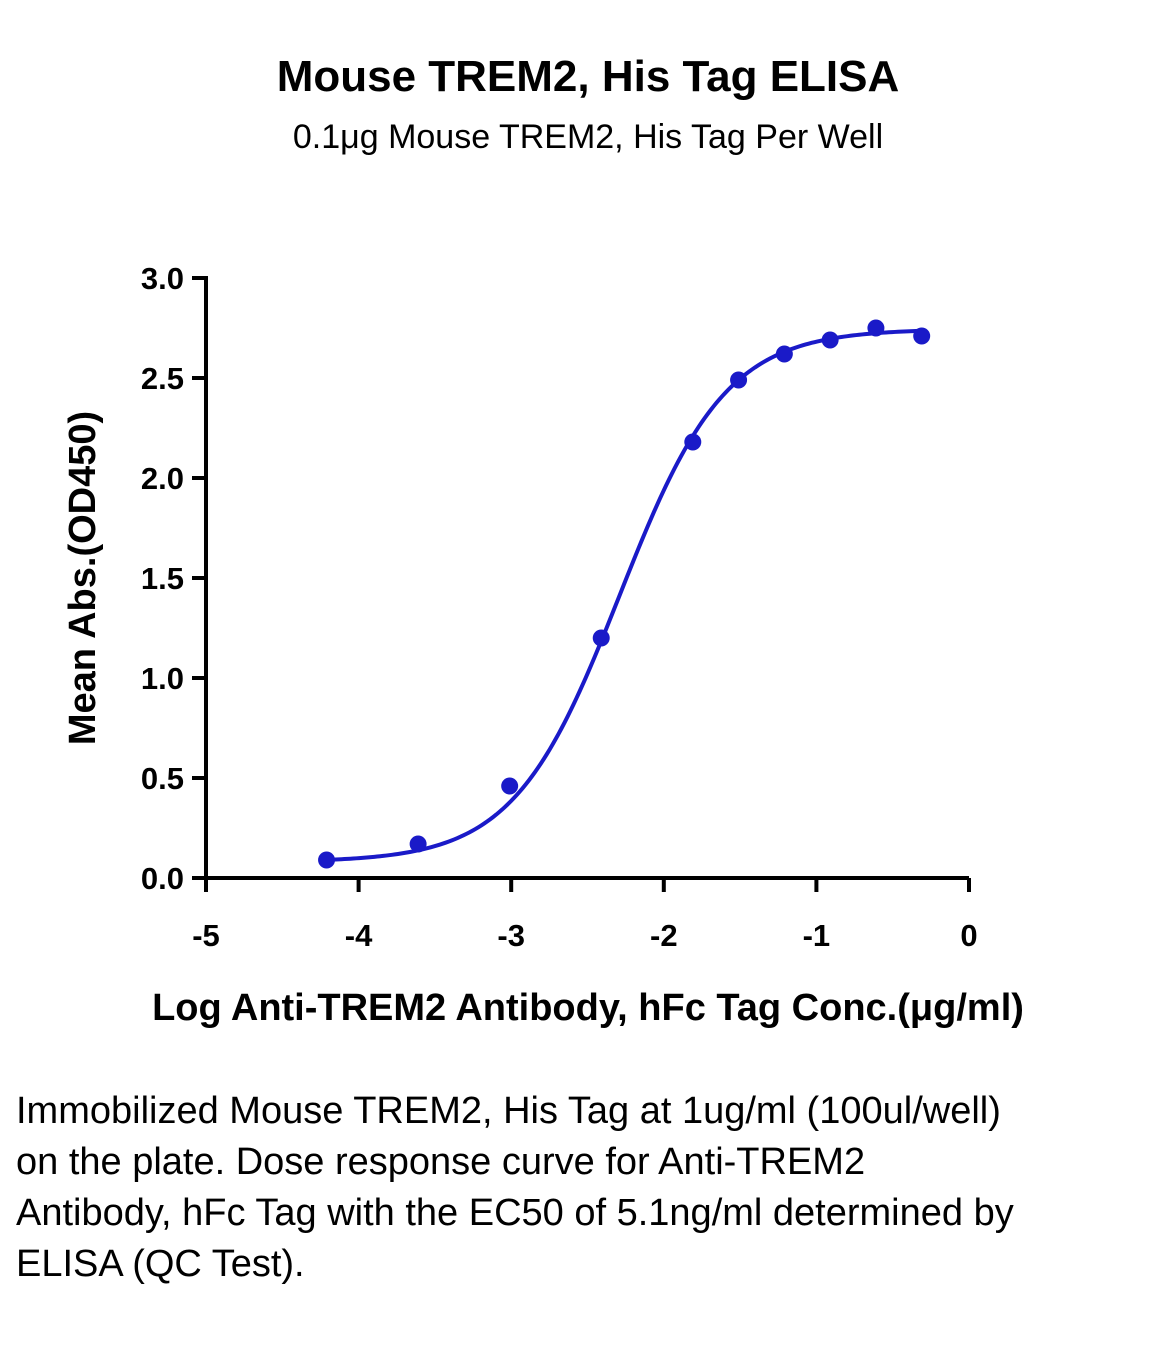 Image resolution: width=1176 pixels, height=1352 pixels. Describe the element at coordinates (968, 935) in the screenshot. I see `x-tick-label: 0` at that location.